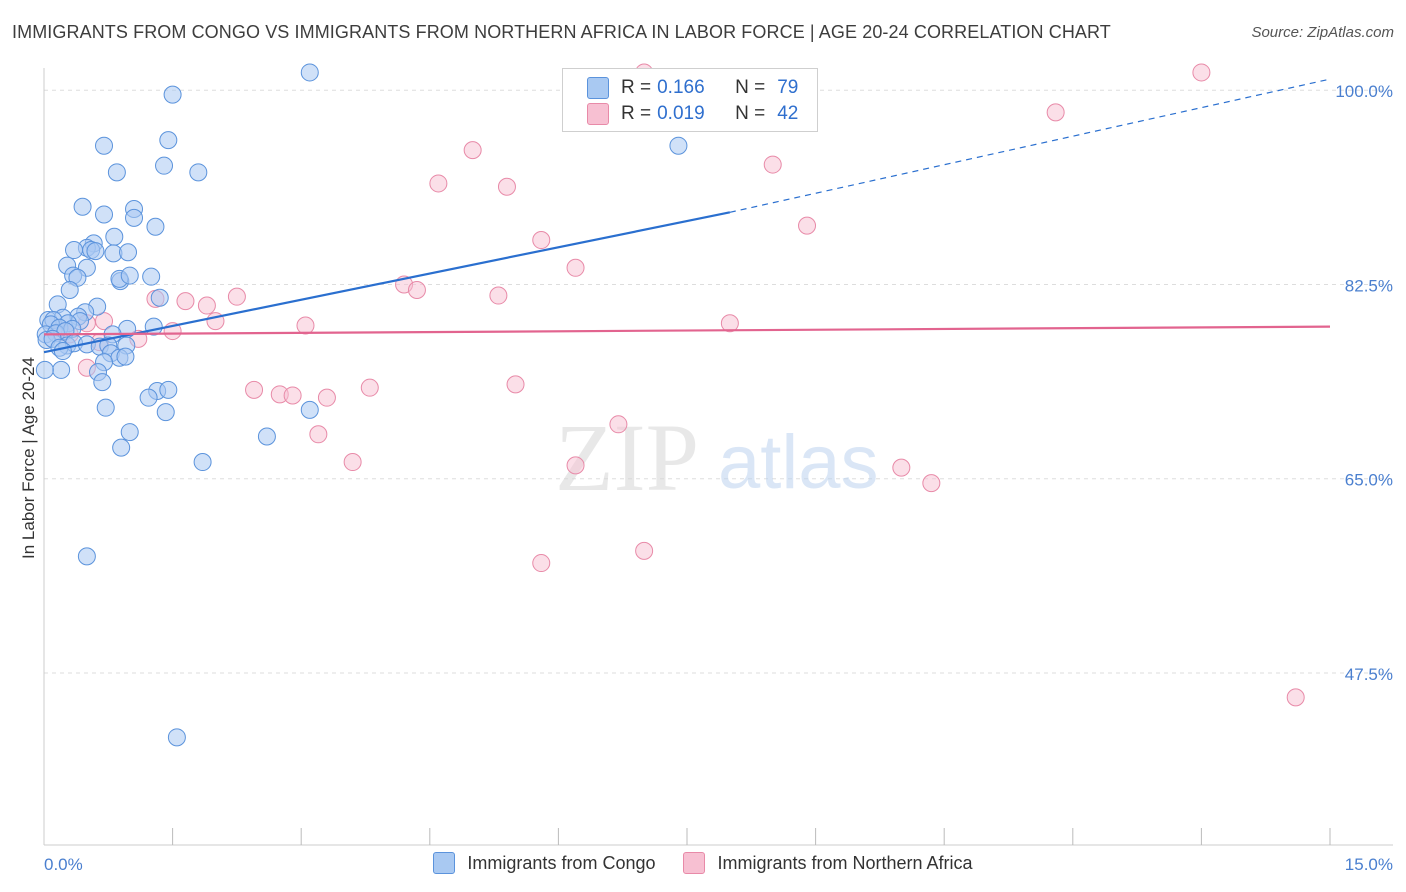  What do you see at coordinates (63, 864) in the screenshot?
I see `x-tick-label: 0.0%` at bounding box center [63, 864].